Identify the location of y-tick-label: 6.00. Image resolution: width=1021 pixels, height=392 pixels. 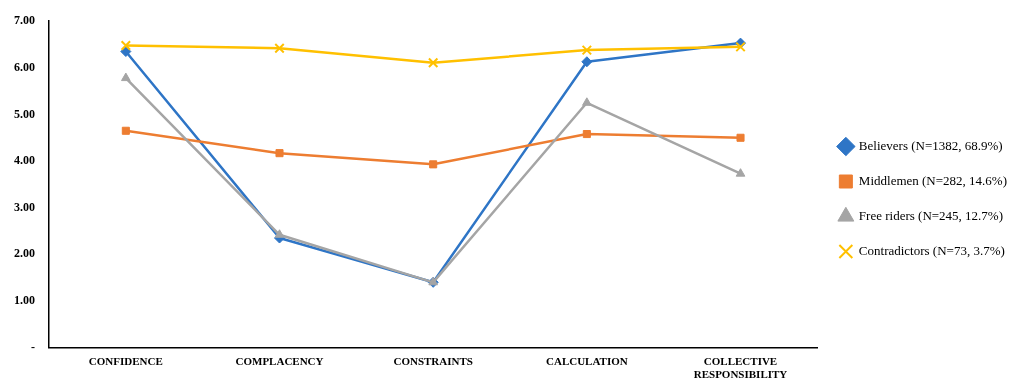
(24, 66).